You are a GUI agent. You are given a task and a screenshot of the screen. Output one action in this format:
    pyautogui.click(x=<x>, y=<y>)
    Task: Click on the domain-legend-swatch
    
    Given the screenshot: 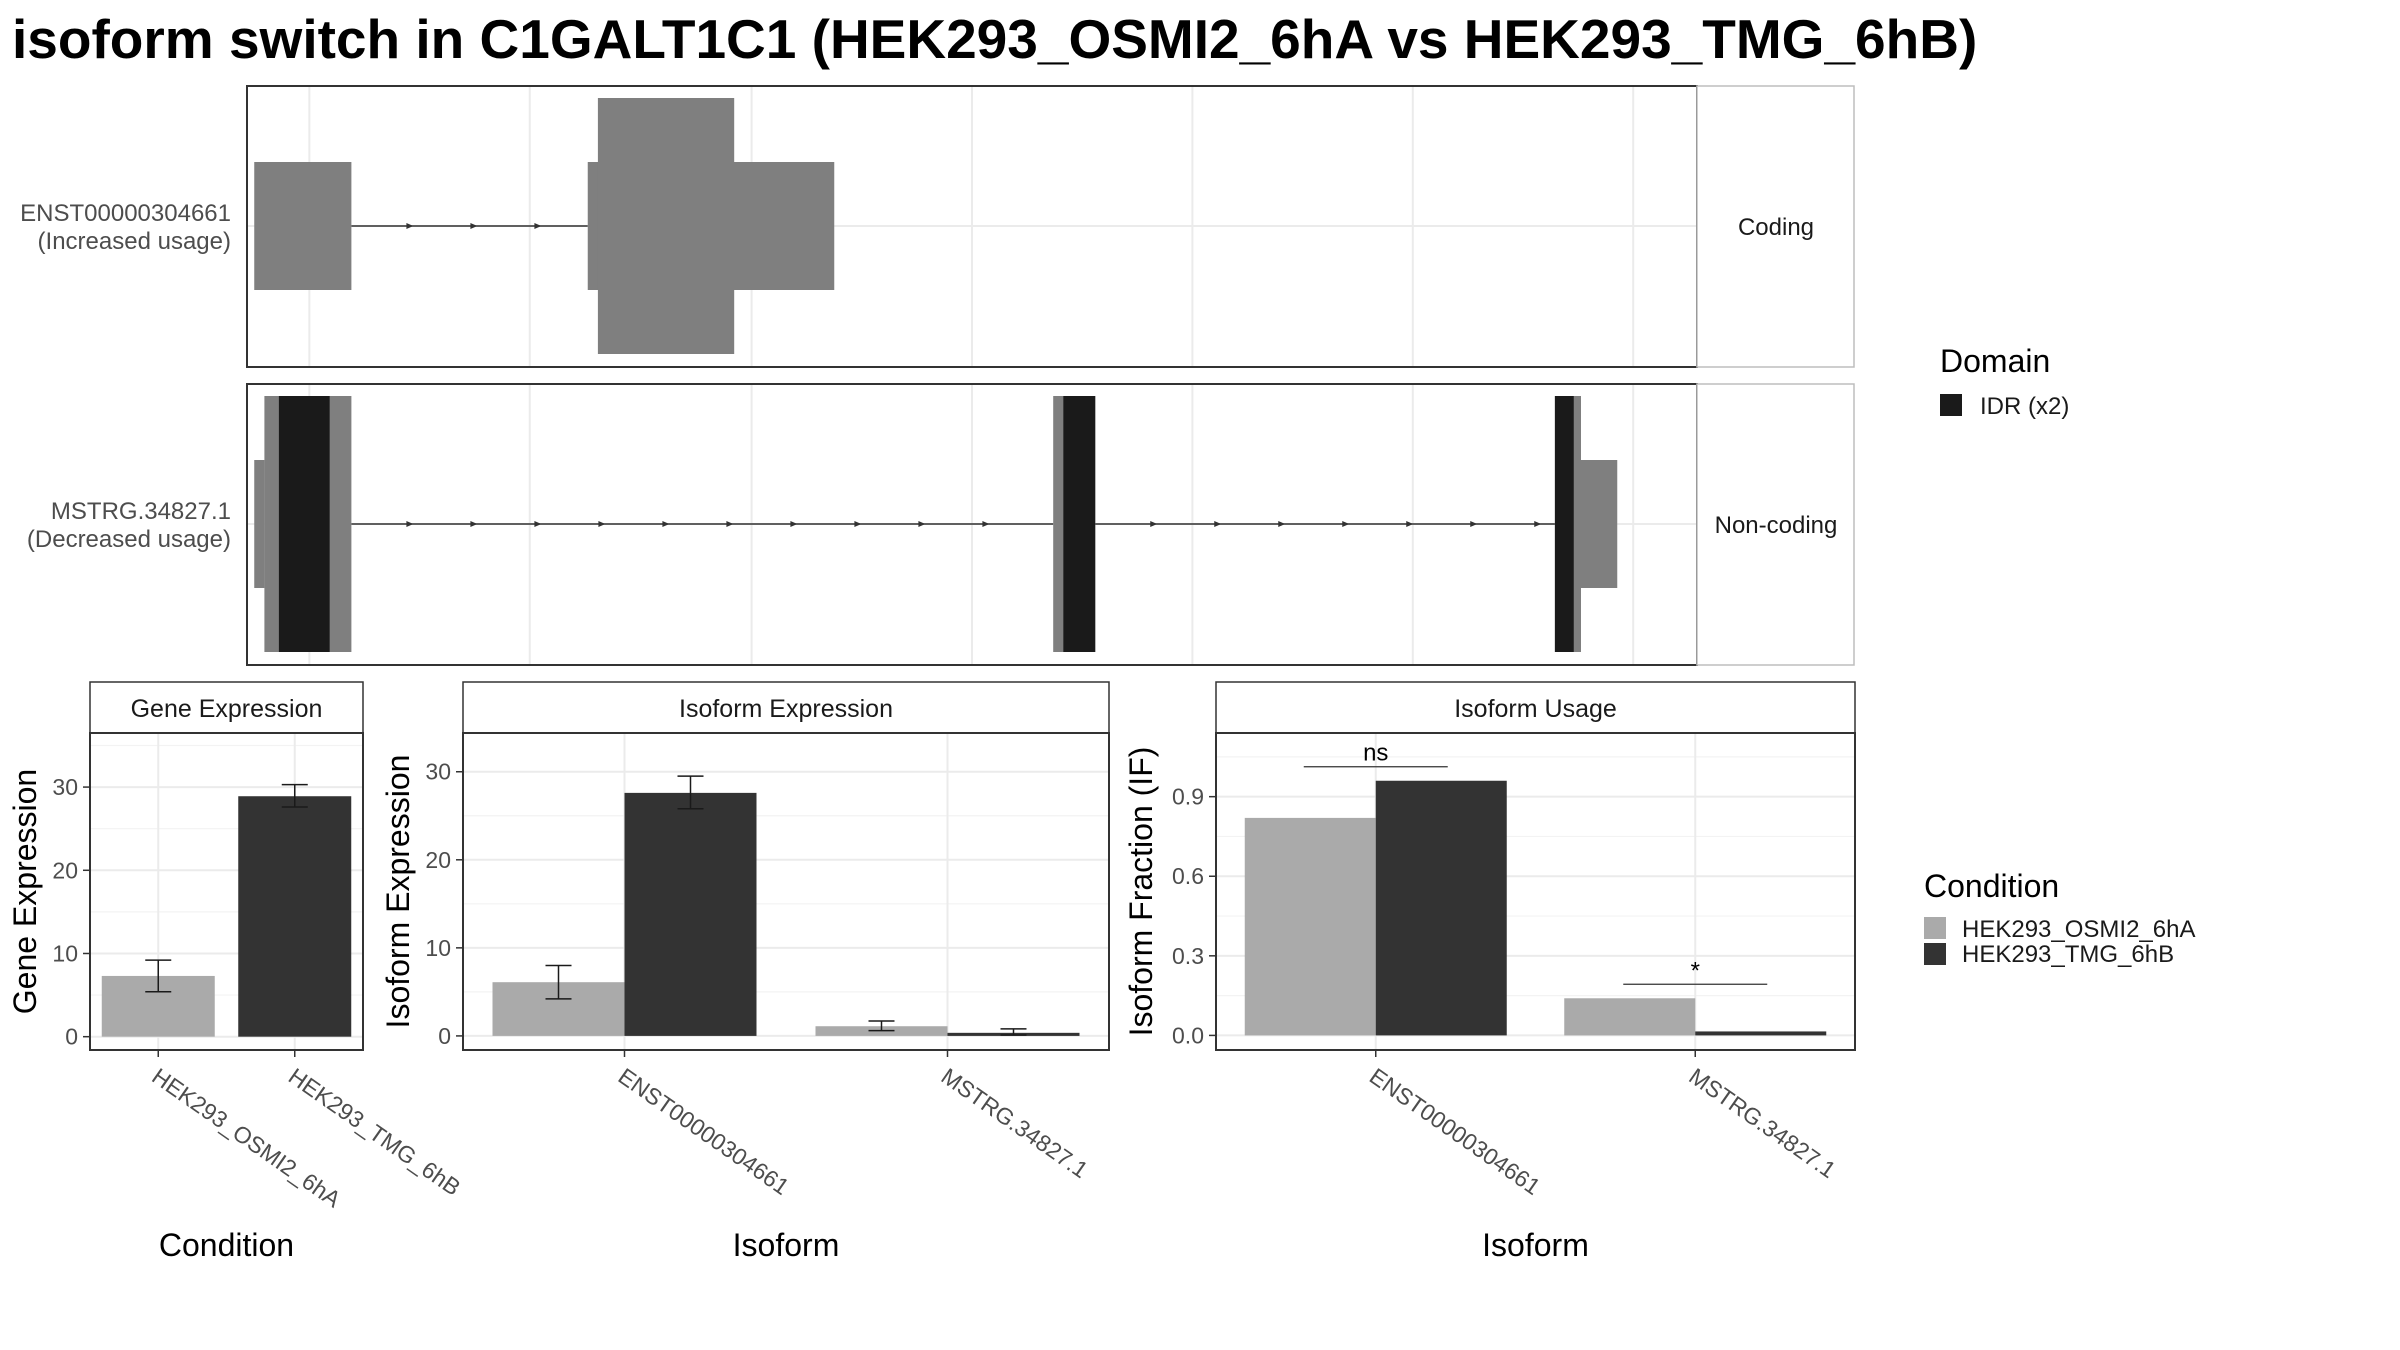 What is the action you would take?
    pyautogui.click(x=1951, y=405)
    